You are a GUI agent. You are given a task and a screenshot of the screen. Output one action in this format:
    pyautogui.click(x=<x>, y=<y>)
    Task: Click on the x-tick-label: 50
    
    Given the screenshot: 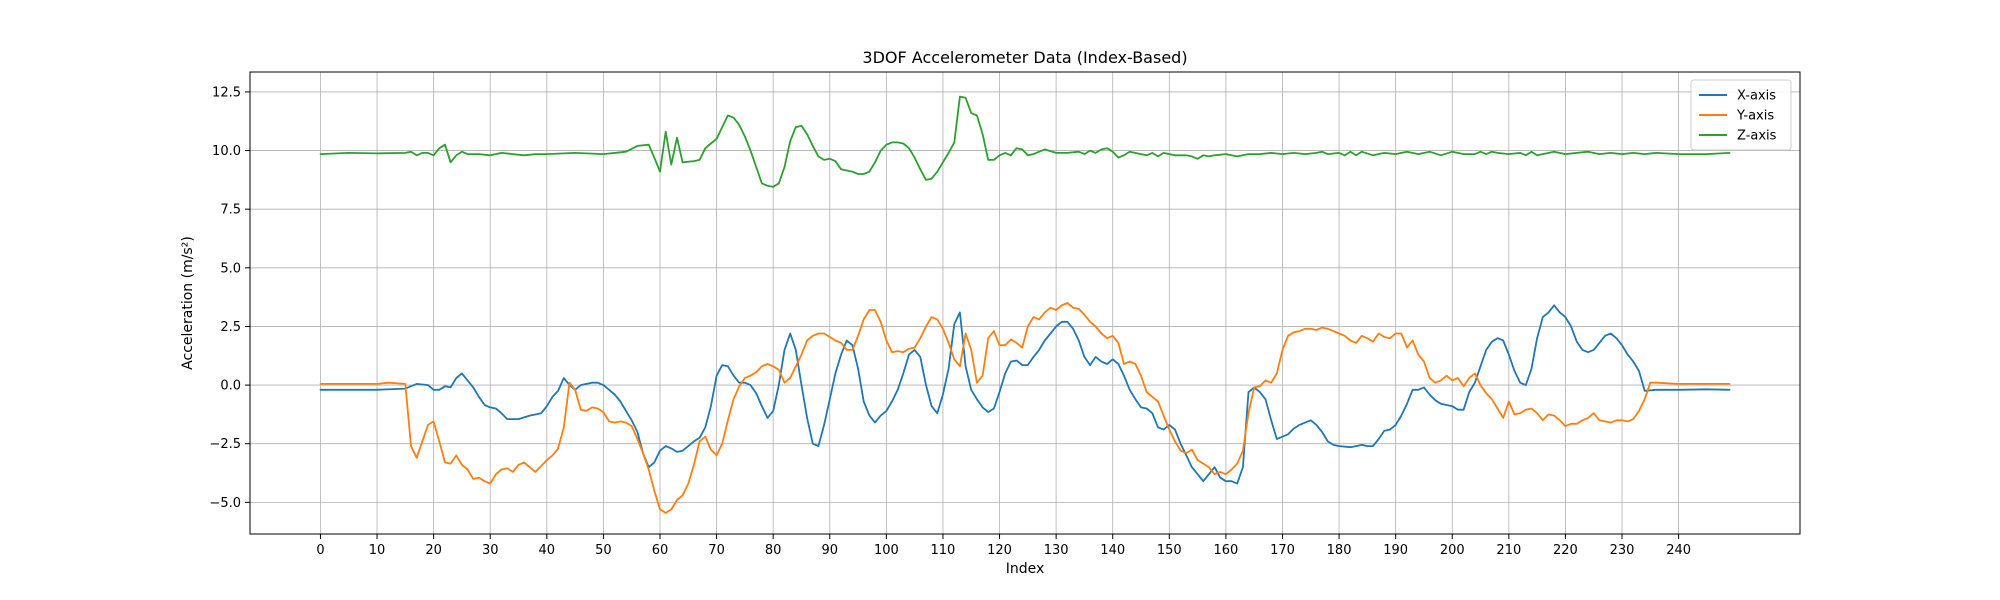 What is the action you would take?
    pyautogui.click(x=603, y=550)
    